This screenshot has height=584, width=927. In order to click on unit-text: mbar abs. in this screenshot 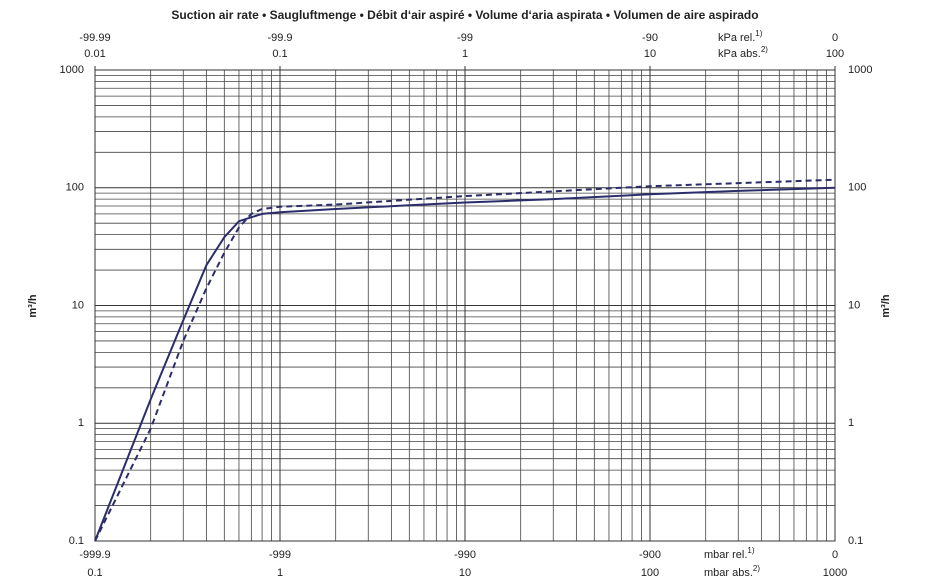, I will do `click(728, 573)`.